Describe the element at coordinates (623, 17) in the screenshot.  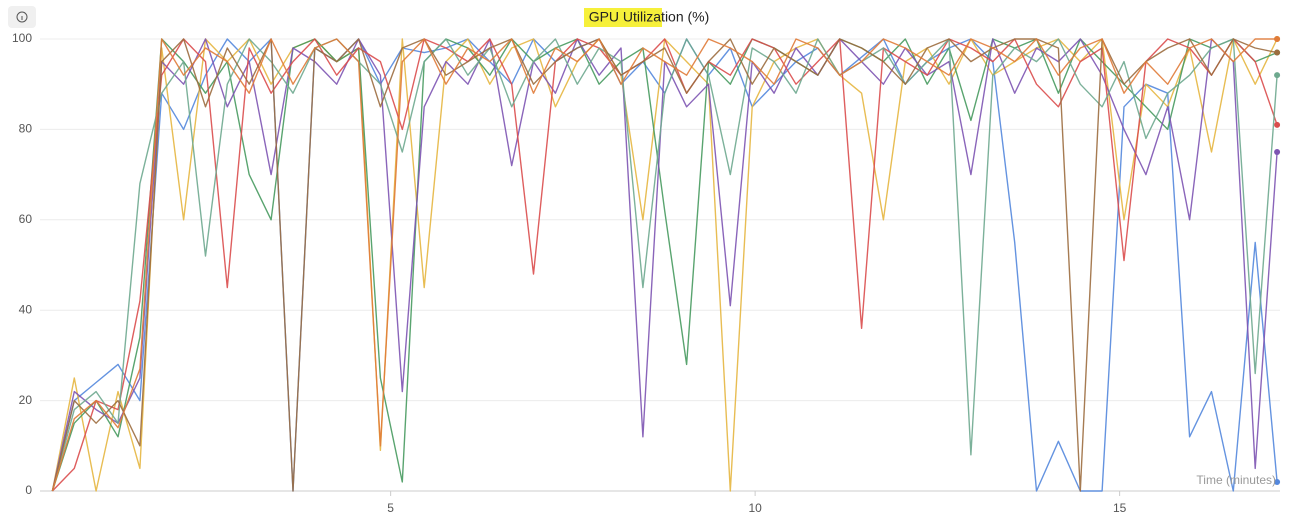
I see `search-highlight` at that location.